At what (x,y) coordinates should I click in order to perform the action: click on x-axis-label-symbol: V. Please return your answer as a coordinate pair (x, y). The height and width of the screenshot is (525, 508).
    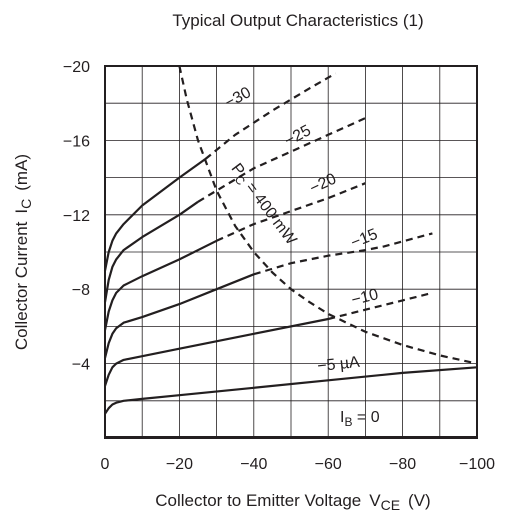
    Looking at the image, I should click on (375, 500).